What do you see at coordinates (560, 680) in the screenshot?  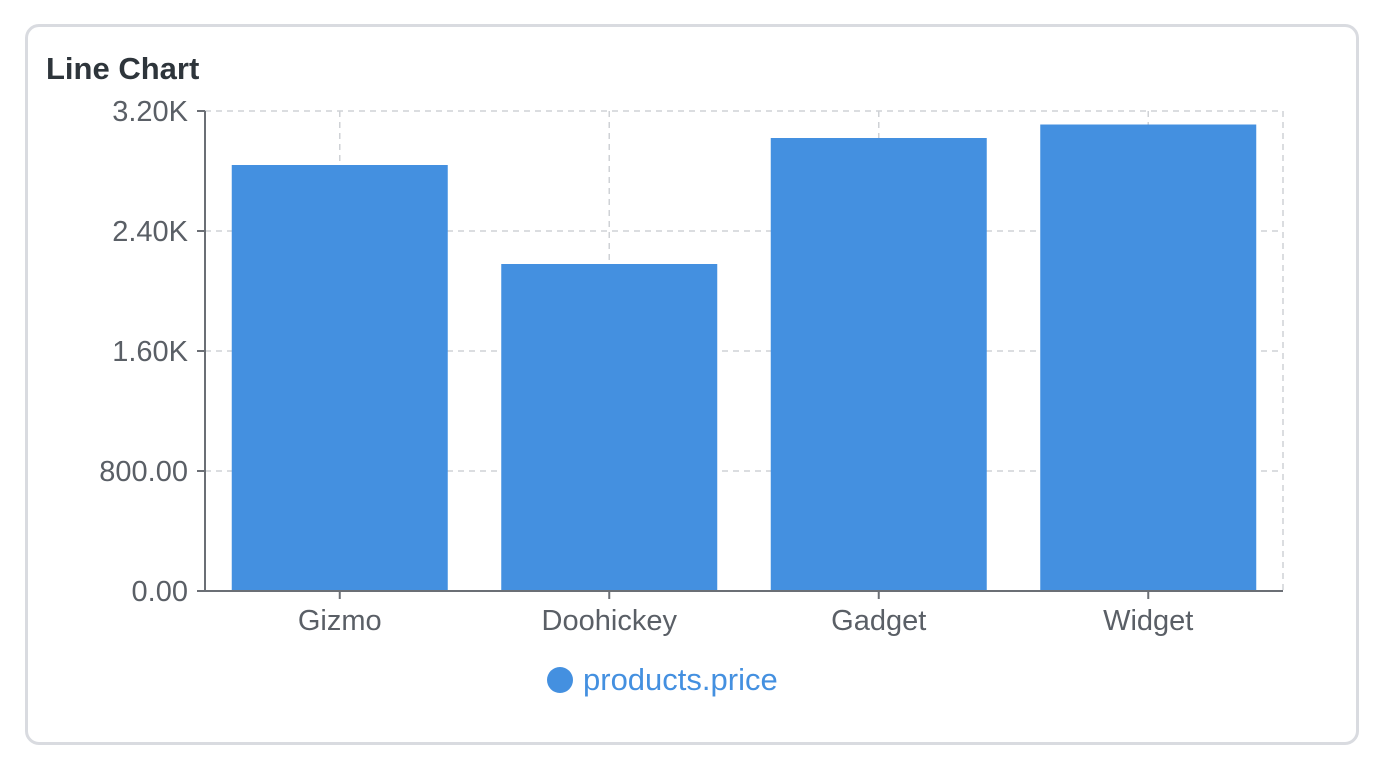 I see `legend-swatch` at bounding box center [560, 680].